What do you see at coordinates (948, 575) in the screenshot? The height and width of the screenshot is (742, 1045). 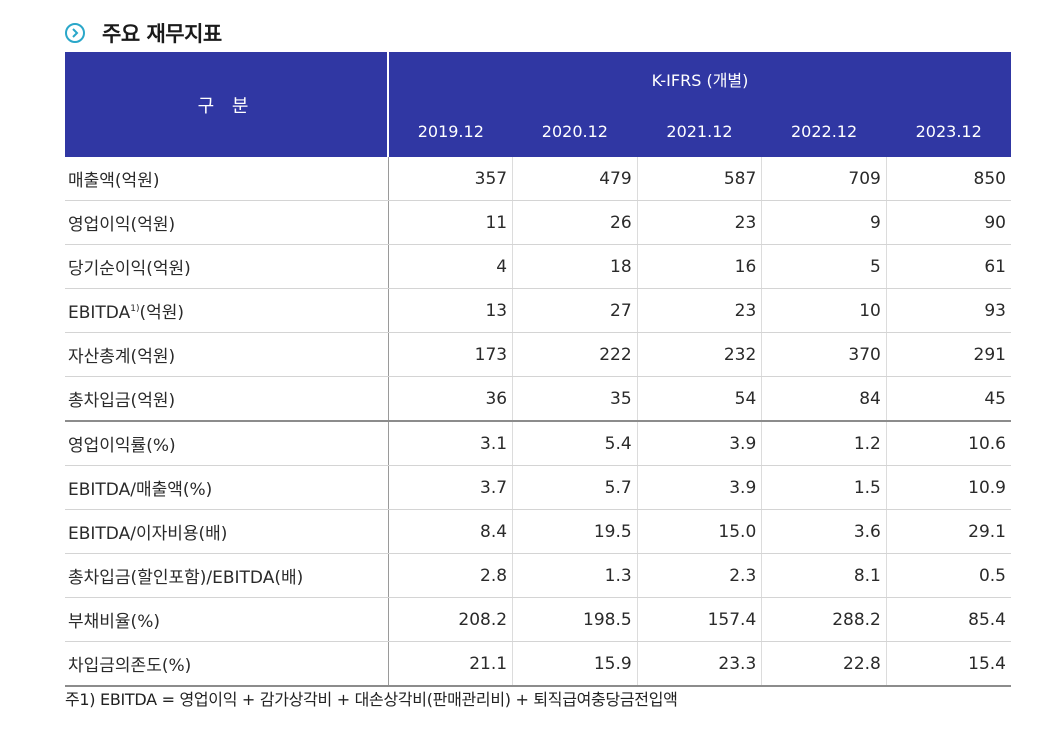 I see `cell-value: 0.5` at bounding box center [948, 575].